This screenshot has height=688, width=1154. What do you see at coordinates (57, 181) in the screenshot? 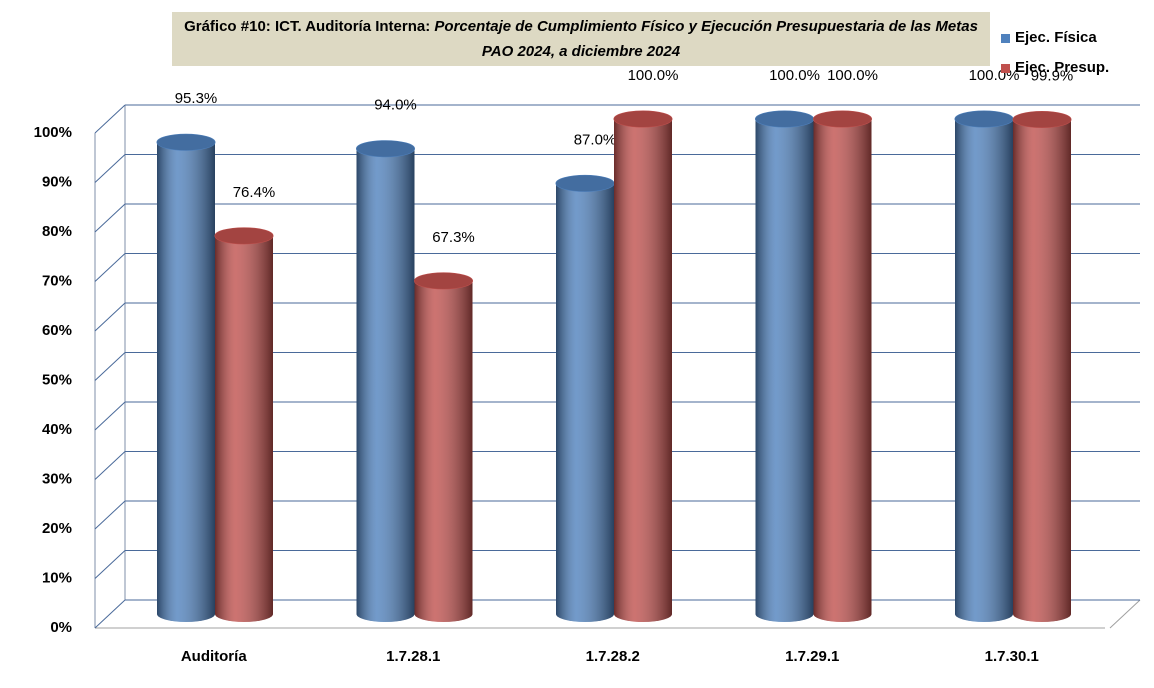
I see `y-tick-label: 90%` at bounding box center [57, 181].